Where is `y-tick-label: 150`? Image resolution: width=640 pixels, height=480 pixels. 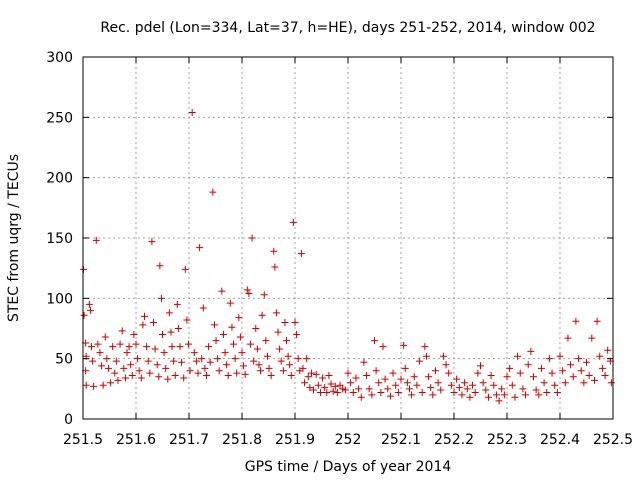 y-tick-label: 150 is located at coordinates (59, 239).